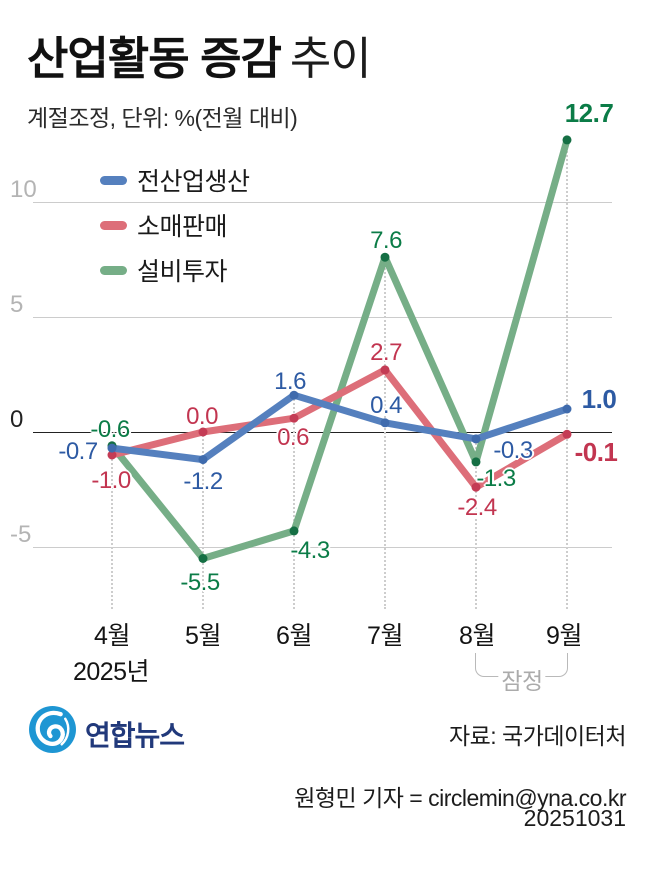 The image size is (650, 890). I want to click on xaxis-label-jun: 6월, so click(294, 636).